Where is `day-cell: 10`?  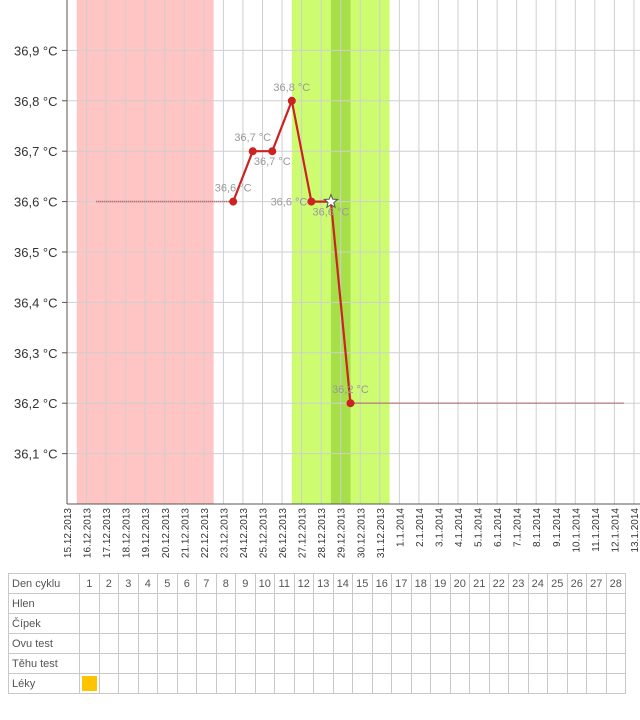
day-cell: 10 is located at coordinates (264, 583).